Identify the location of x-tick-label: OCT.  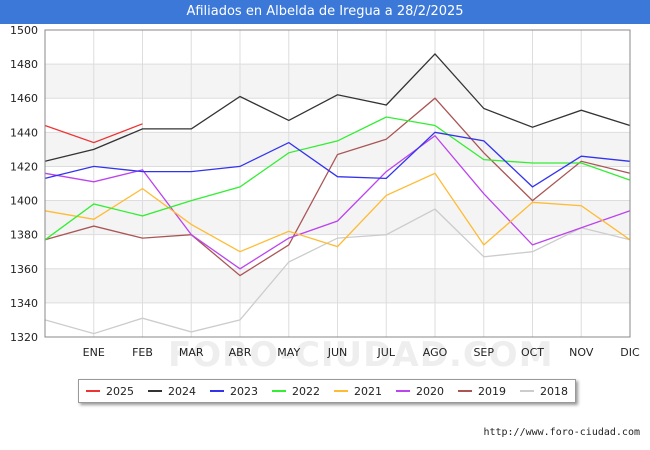
(532, 352).